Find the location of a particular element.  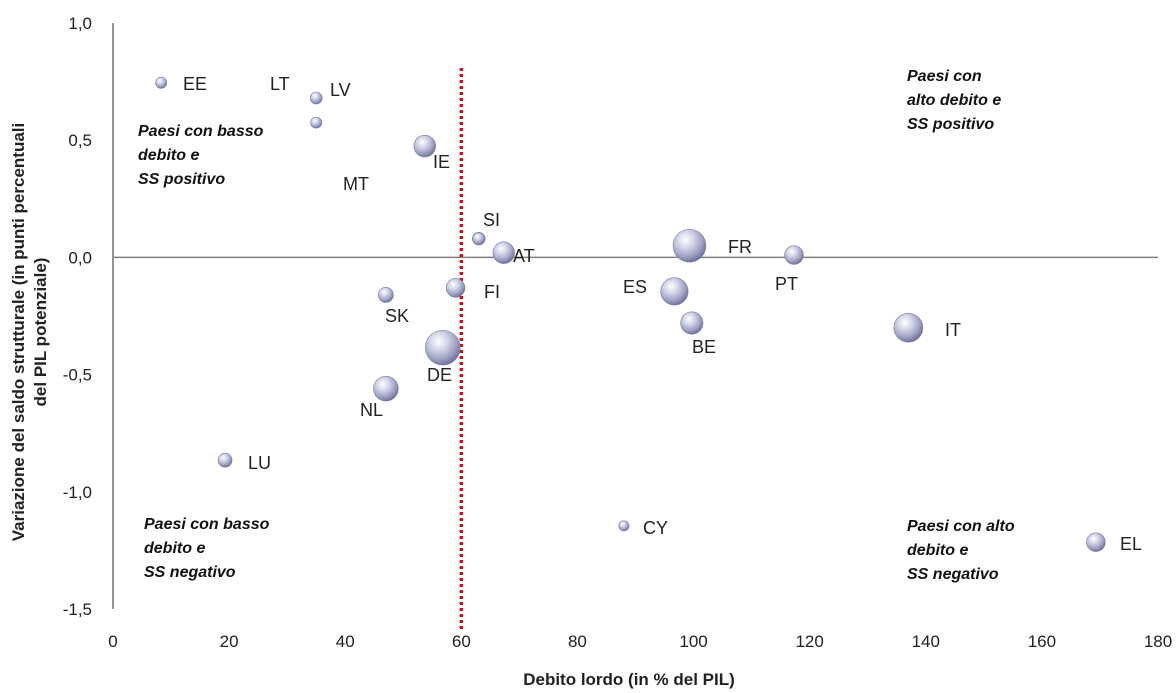

bubble-mt is located at coordinates (479, 238).